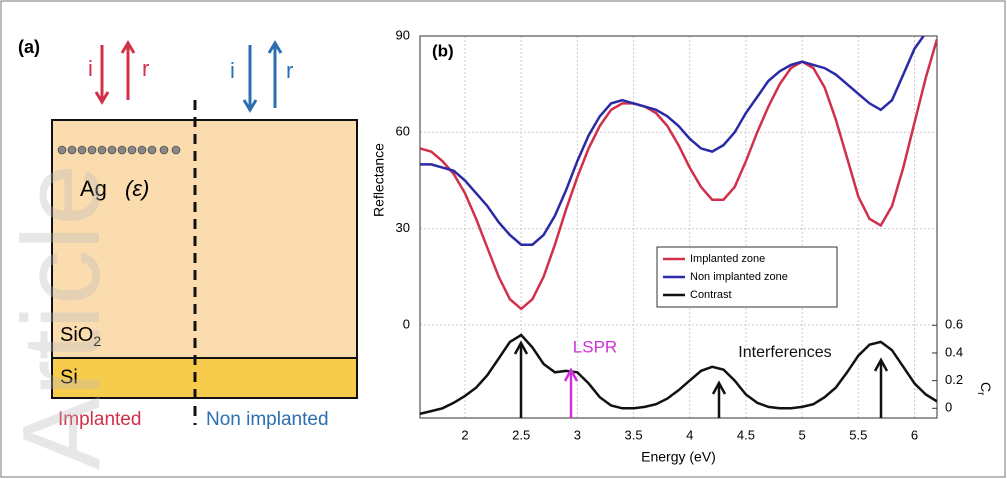 The image size is (1007, 479). What do you see at coordinates (595, 346) in the screenshot?
I see `annotation: LSPR` at bounding box center [595, 346].